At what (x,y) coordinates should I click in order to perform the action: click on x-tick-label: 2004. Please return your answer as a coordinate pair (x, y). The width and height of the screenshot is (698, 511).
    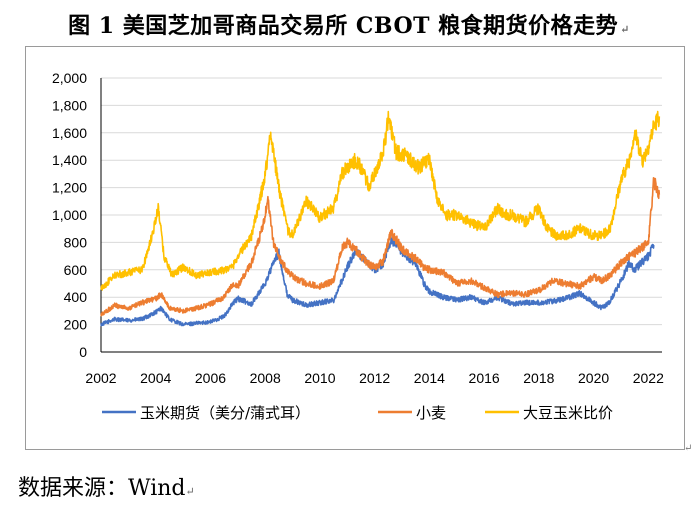
    Looking at the image, I should click on (155, 378).